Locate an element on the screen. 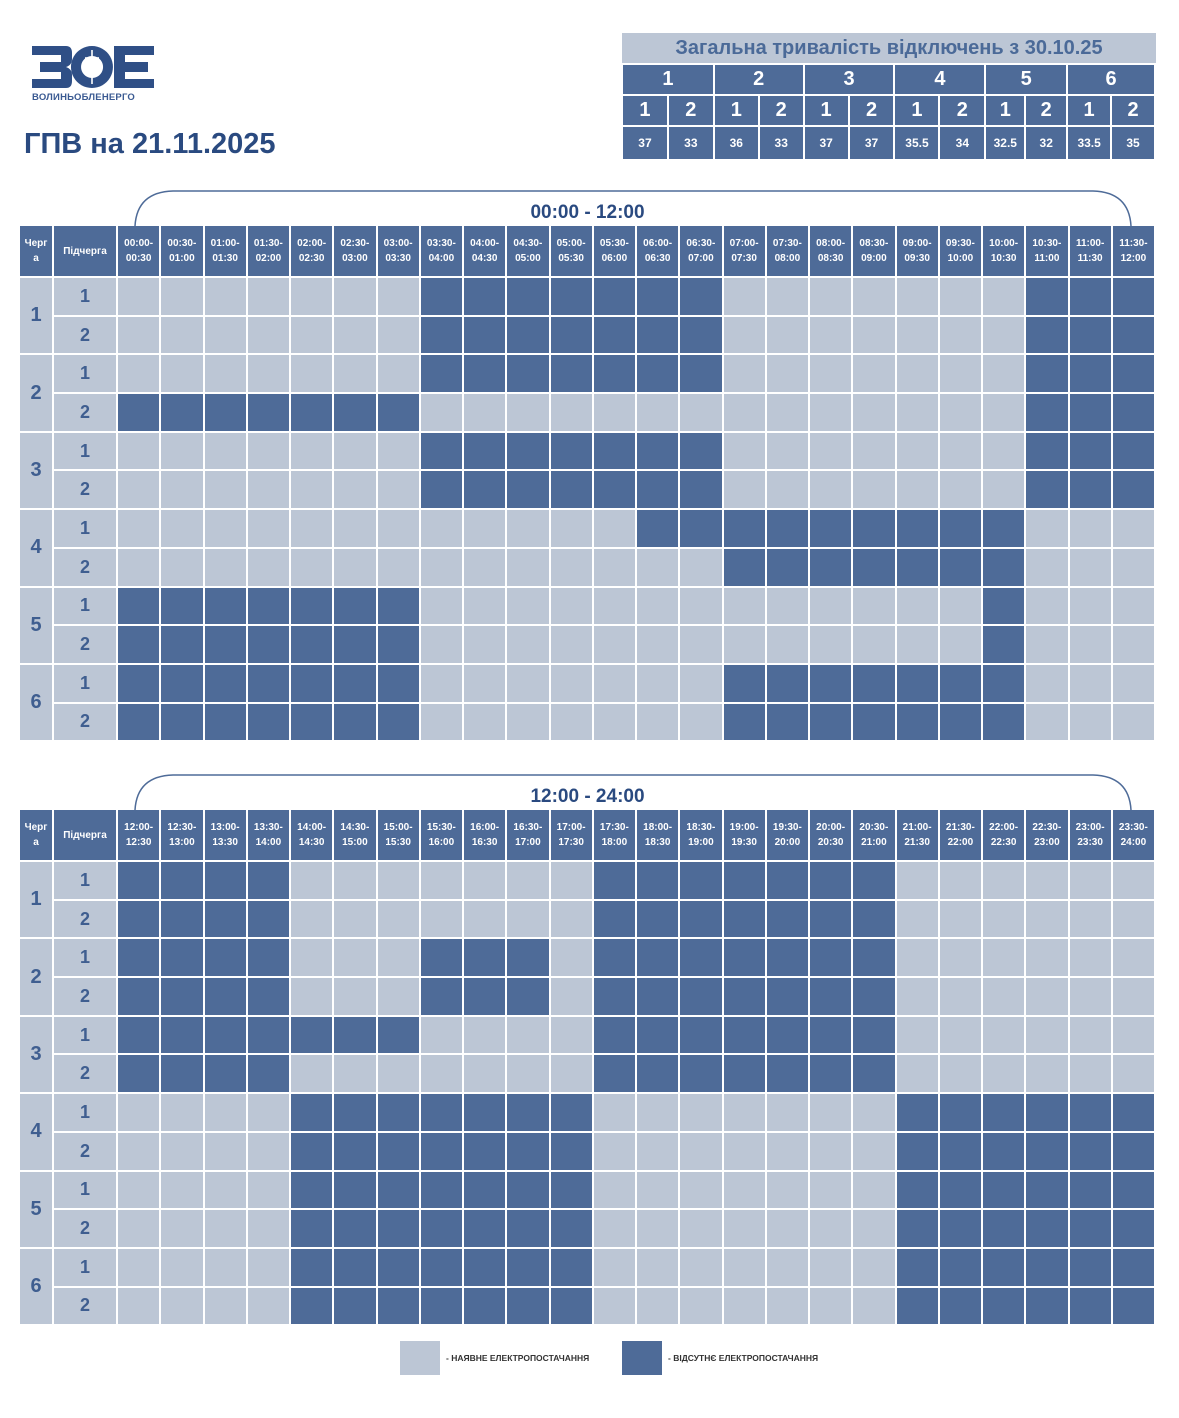 Image resolution: width=1179 pixels, height=1418 pixels. summary-value: 33 is located at coordinates (691, 142).